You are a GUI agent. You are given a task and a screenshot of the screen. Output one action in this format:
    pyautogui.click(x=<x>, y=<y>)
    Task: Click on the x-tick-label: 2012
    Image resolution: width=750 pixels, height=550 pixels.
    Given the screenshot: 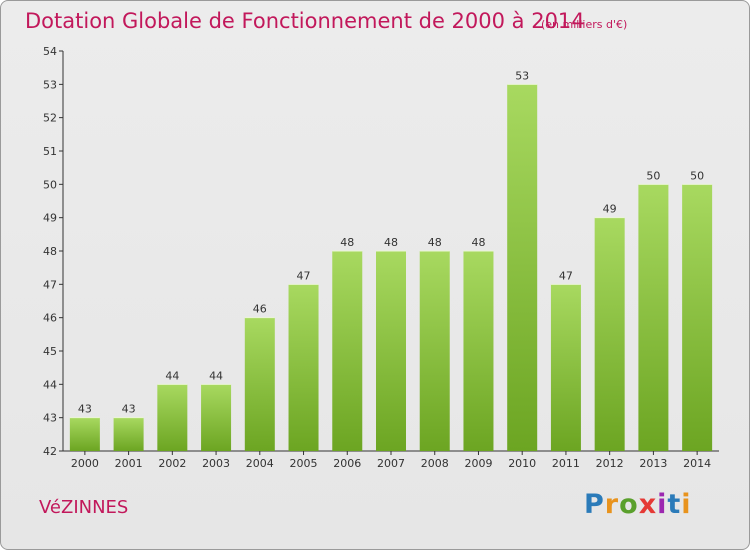 What is the action you would take?
    pyautogui.click(x=610, y=463)
    